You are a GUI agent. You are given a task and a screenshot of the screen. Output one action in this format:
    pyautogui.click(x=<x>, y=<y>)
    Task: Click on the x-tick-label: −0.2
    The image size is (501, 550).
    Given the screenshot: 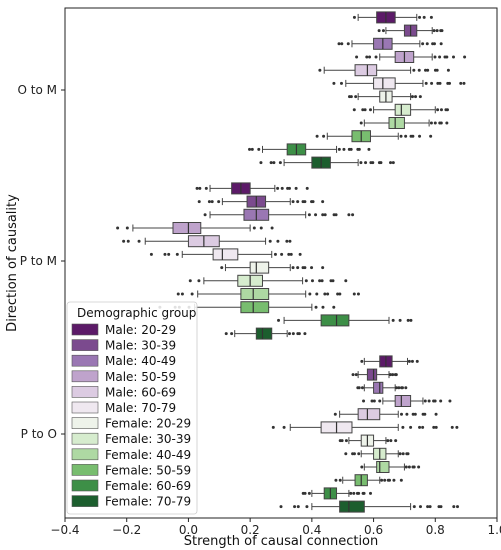 What is the action you would take?
    pyautogui.click(x=126, y=530)
    